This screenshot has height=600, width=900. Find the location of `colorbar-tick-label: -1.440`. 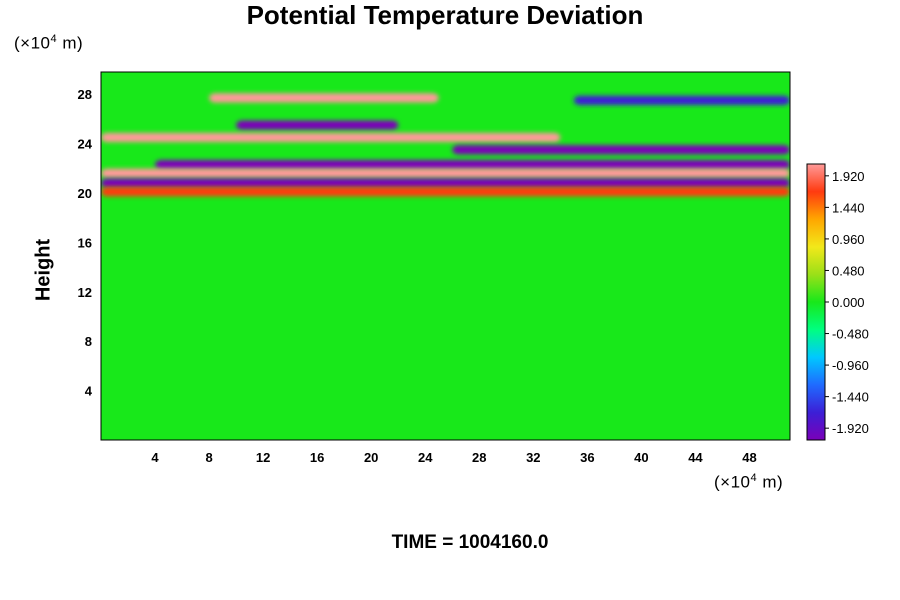

colorbar-tick-label: -1.440 is located at coordinates (850, 397).